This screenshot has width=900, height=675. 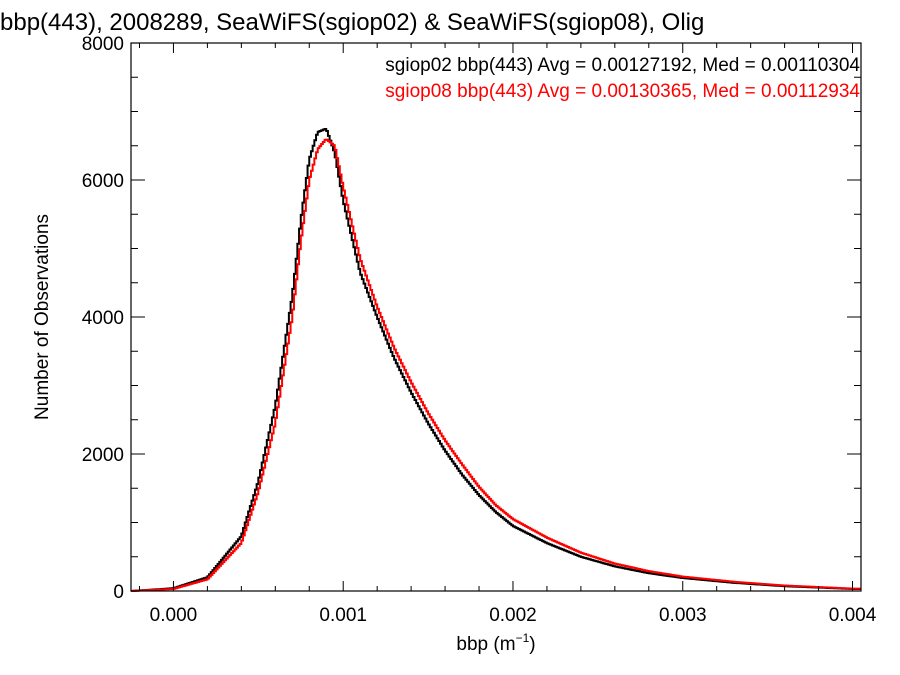 What do you see at coordinates (513, 615) in the screenshot?
I see `x-tick-label: 0.002` at bounding box center [513, 615].